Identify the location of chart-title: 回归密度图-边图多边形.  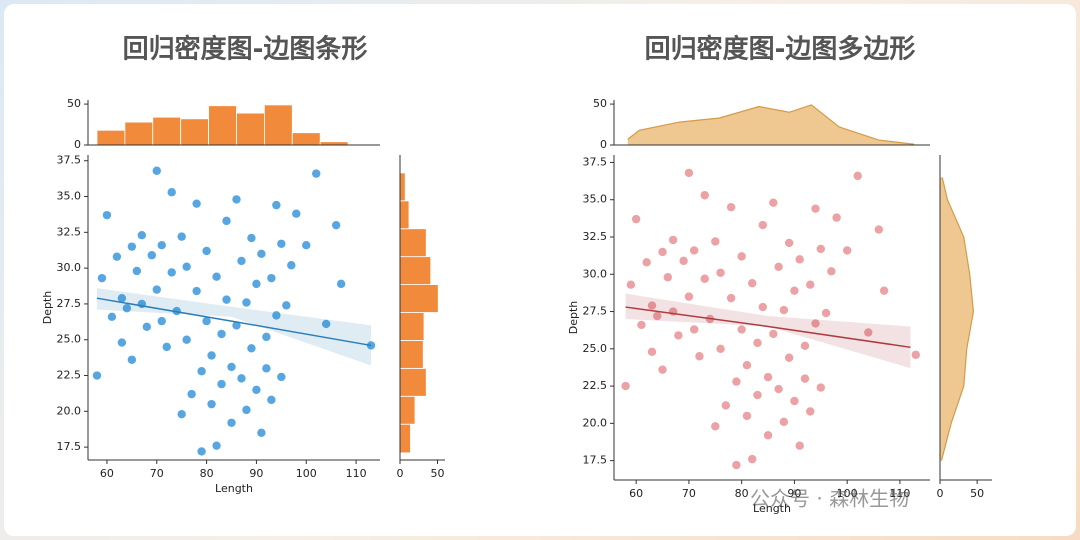
(780, 49).